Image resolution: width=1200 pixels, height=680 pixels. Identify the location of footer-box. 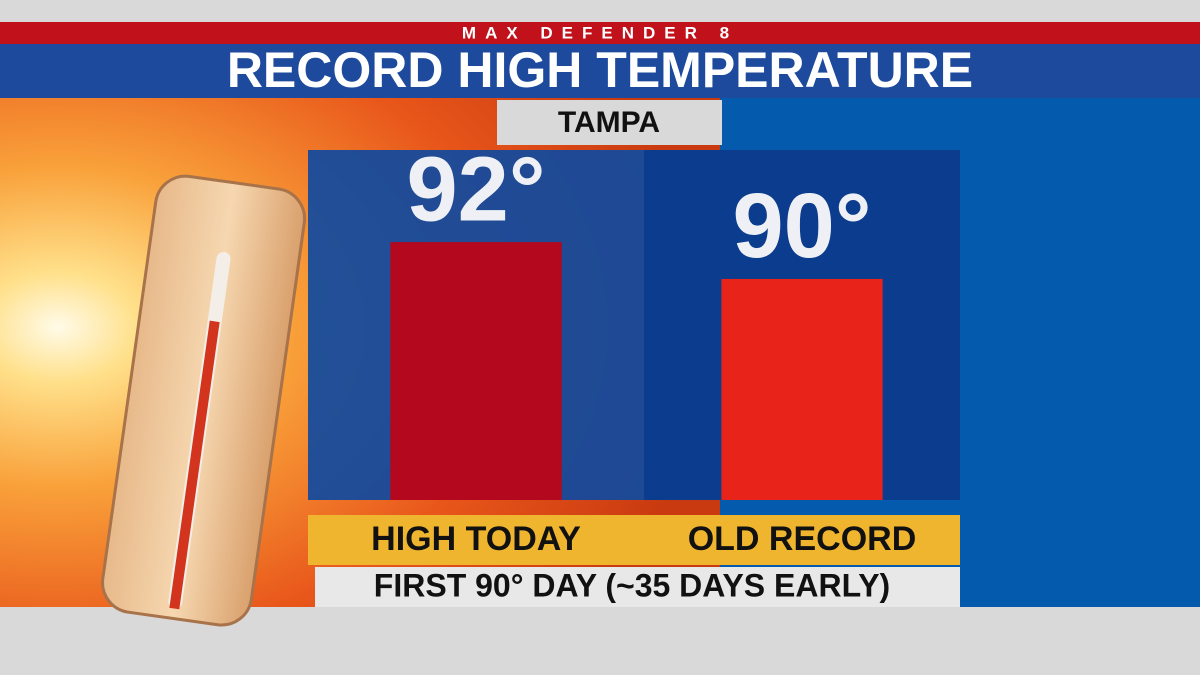
(637, 587).